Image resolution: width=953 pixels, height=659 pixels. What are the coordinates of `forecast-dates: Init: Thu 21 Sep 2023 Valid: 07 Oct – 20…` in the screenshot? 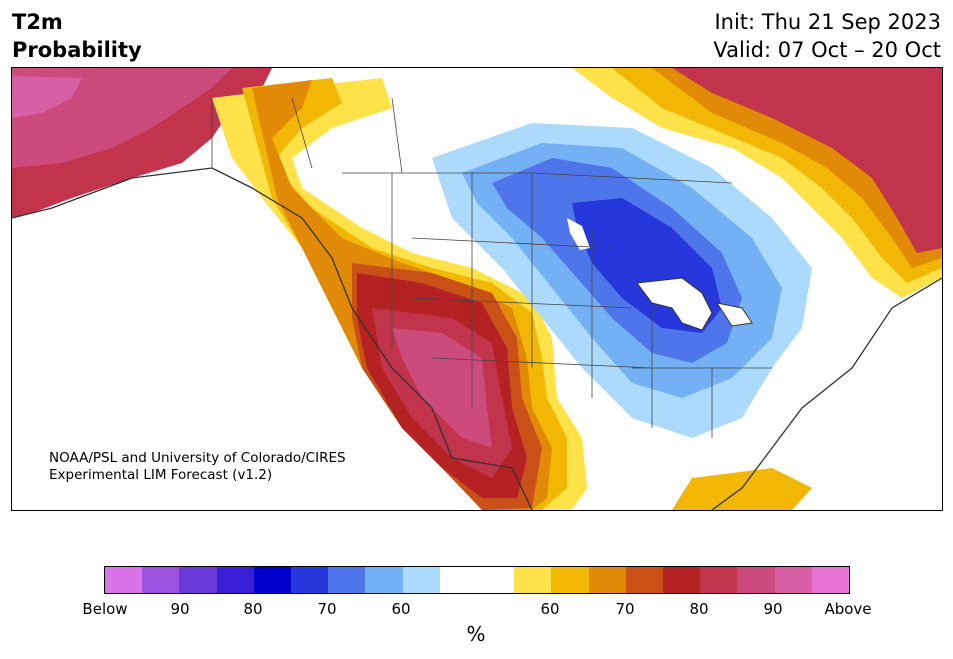 It's located at (827, 36).